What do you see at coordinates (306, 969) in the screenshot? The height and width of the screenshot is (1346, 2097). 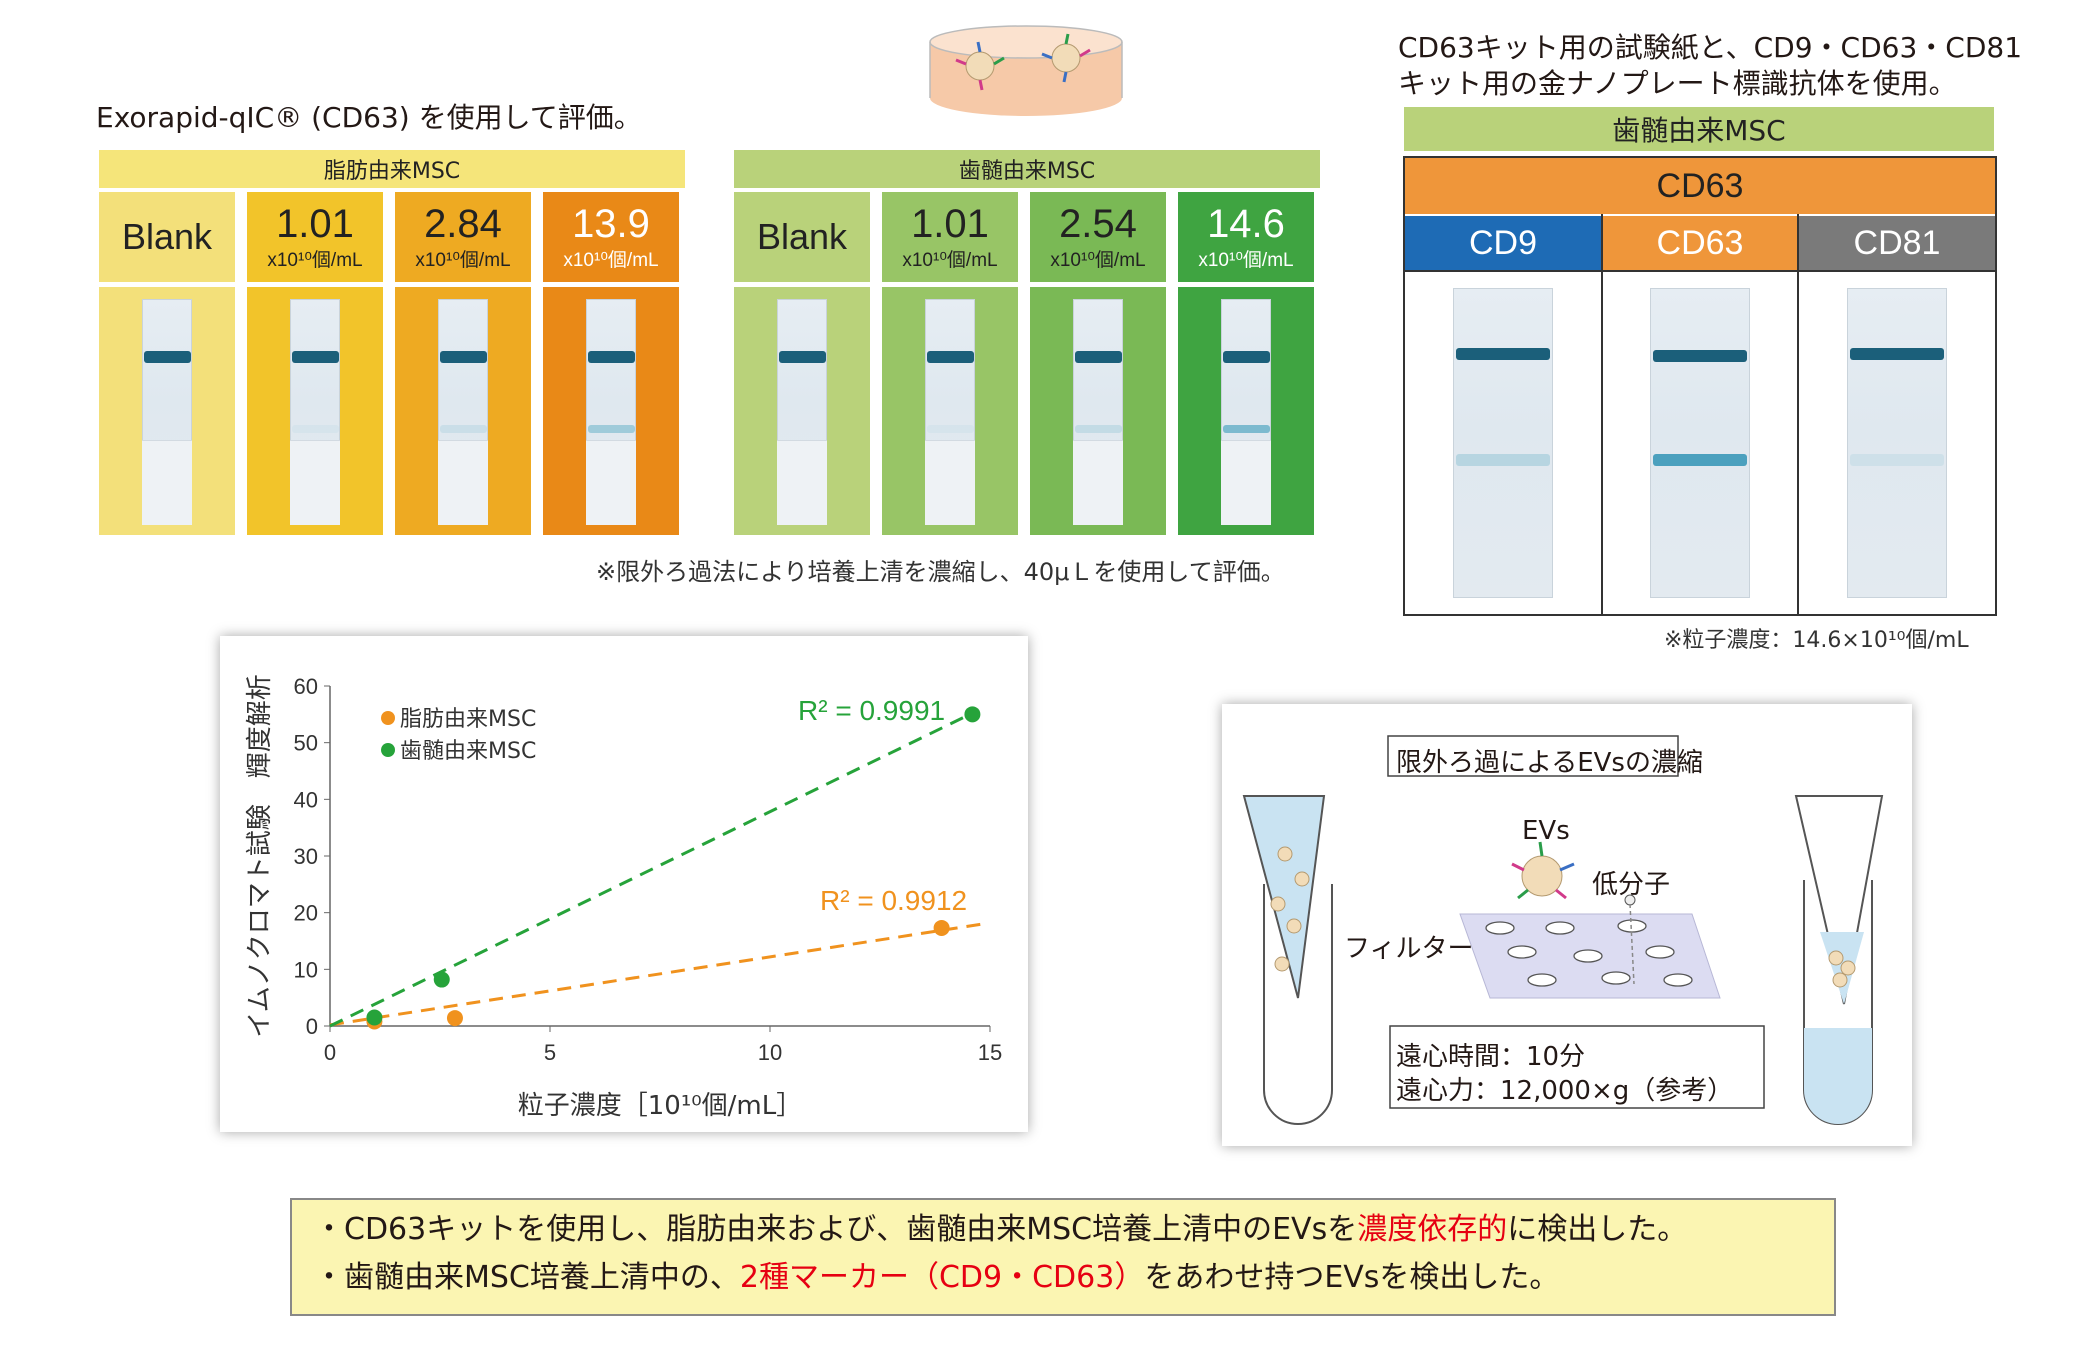 I see `y-tick-label: 10` at bounding box center [306, 969].